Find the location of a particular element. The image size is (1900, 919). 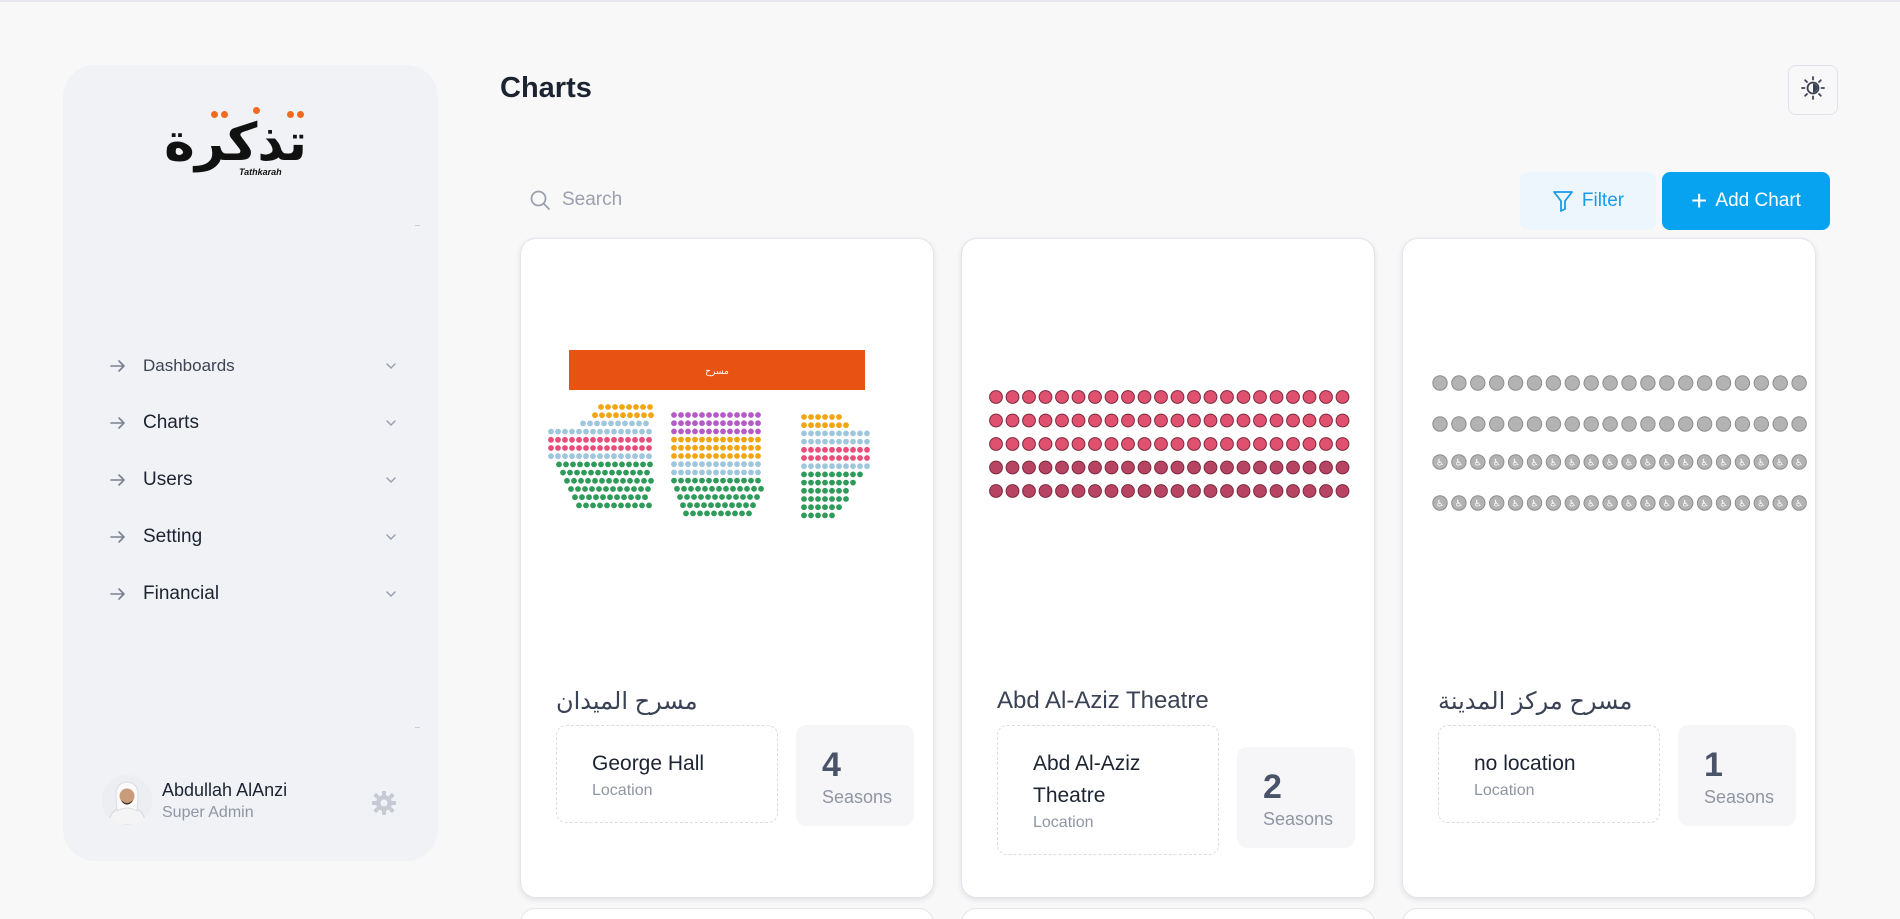

user-name: Abdullah AlAnzi is located at coordinates (225, 790).